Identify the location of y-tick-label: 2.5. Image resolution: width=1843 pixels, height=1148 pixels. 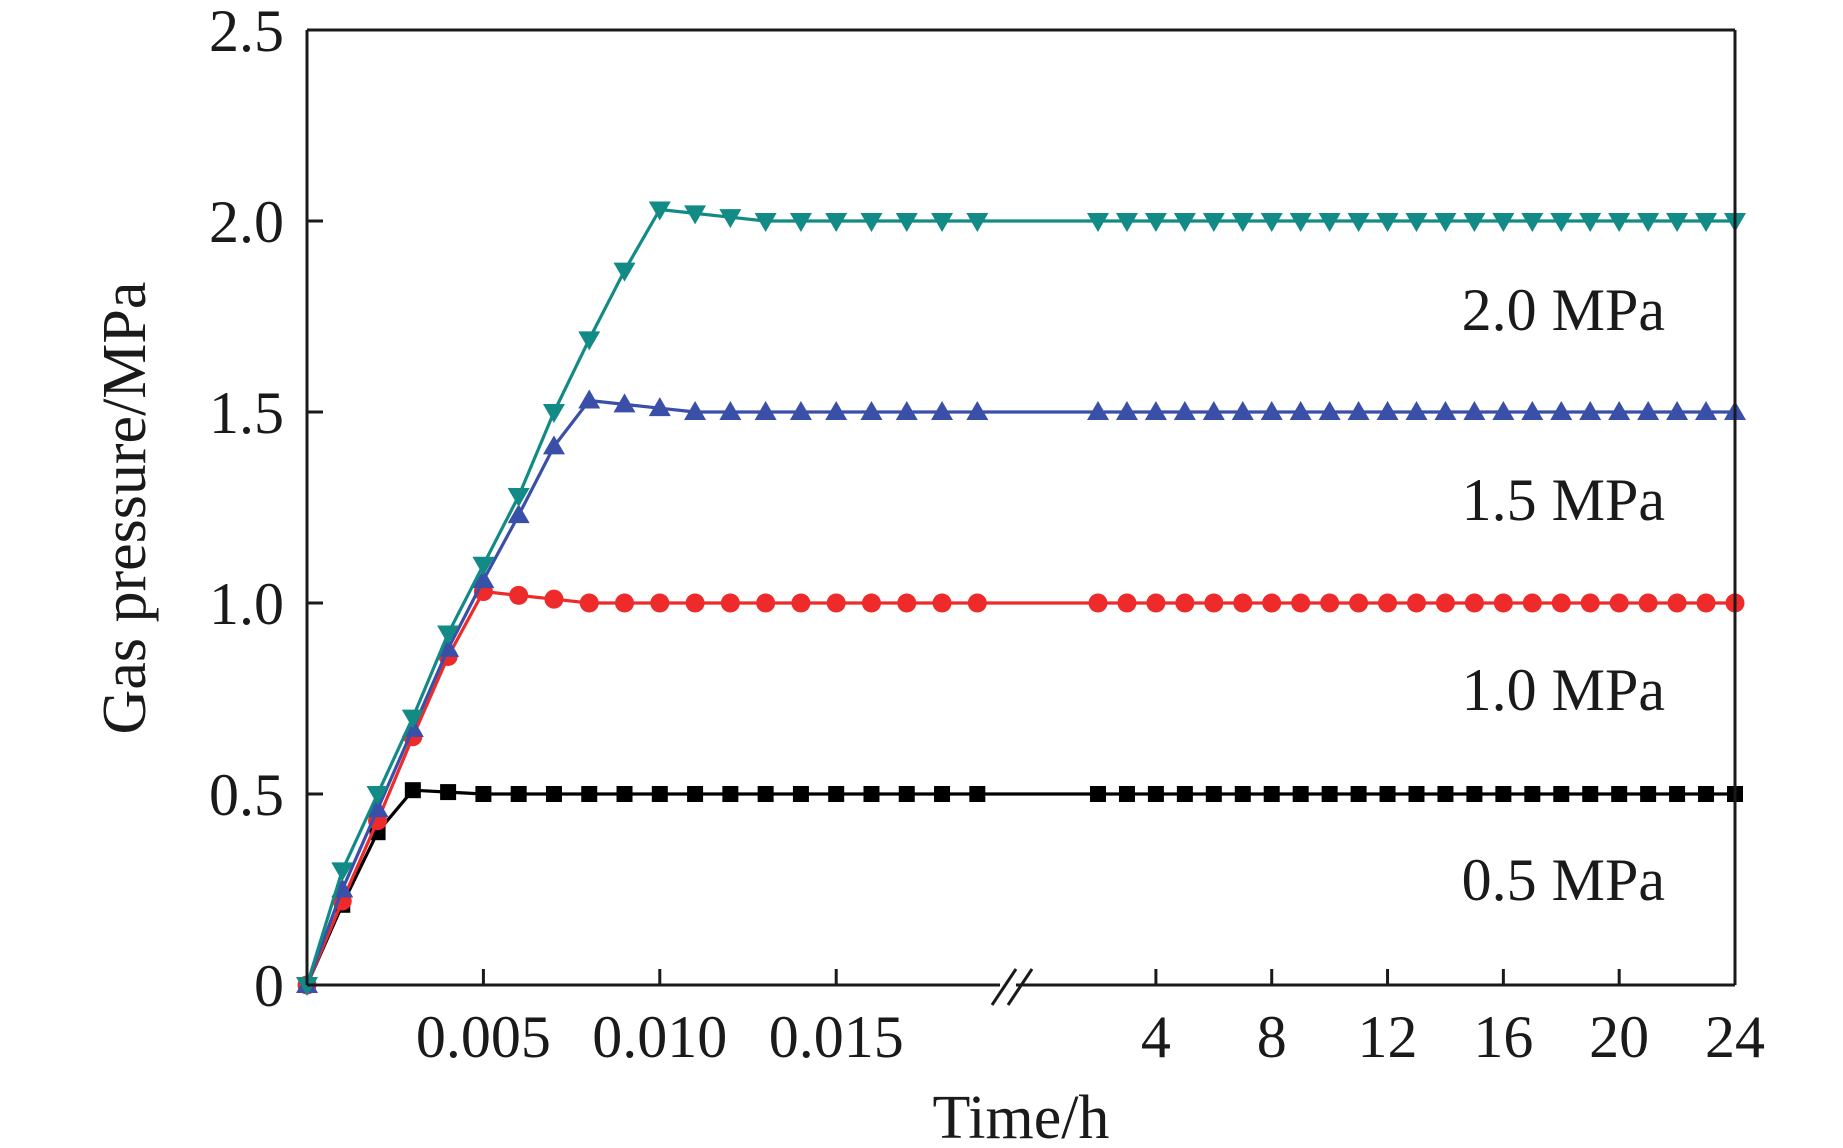
(246, 32).